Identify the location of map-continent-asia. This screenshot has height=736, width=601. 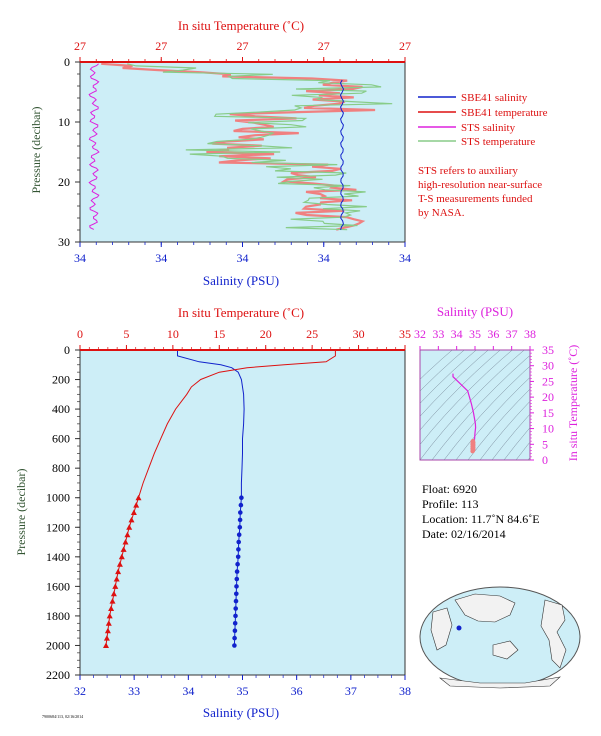
(485, 608).